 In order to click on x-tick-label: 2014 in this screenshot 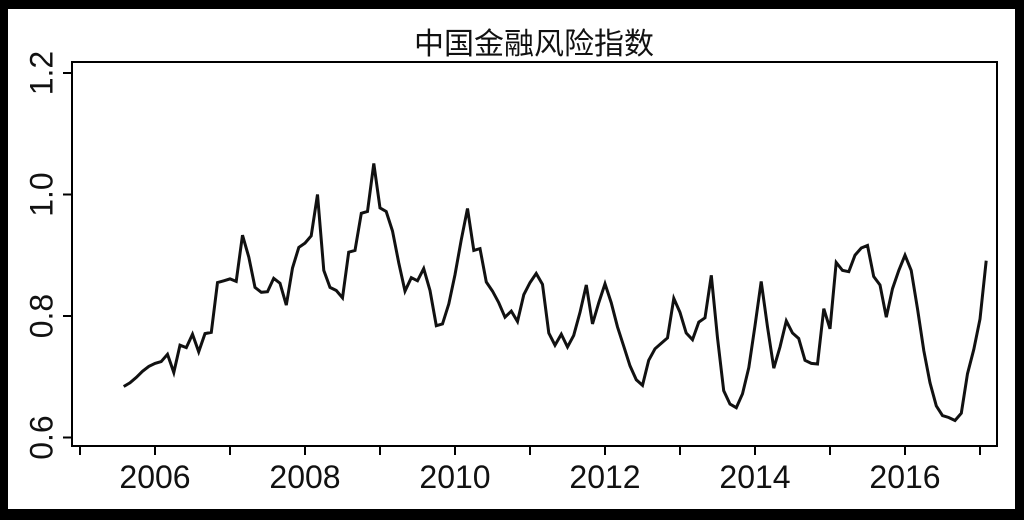, I will do `click(754, 477)`.